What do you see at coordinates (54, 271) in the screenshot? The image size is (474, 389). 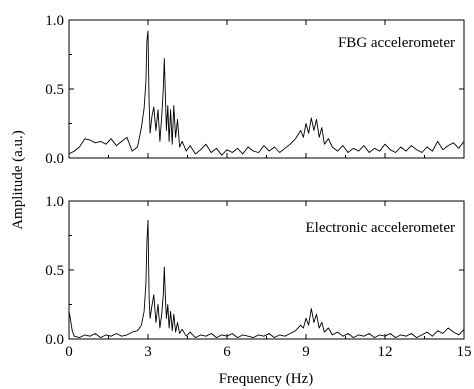 I see `electronic-y-tick-label: 0.5` at bounding box center [54, 271].